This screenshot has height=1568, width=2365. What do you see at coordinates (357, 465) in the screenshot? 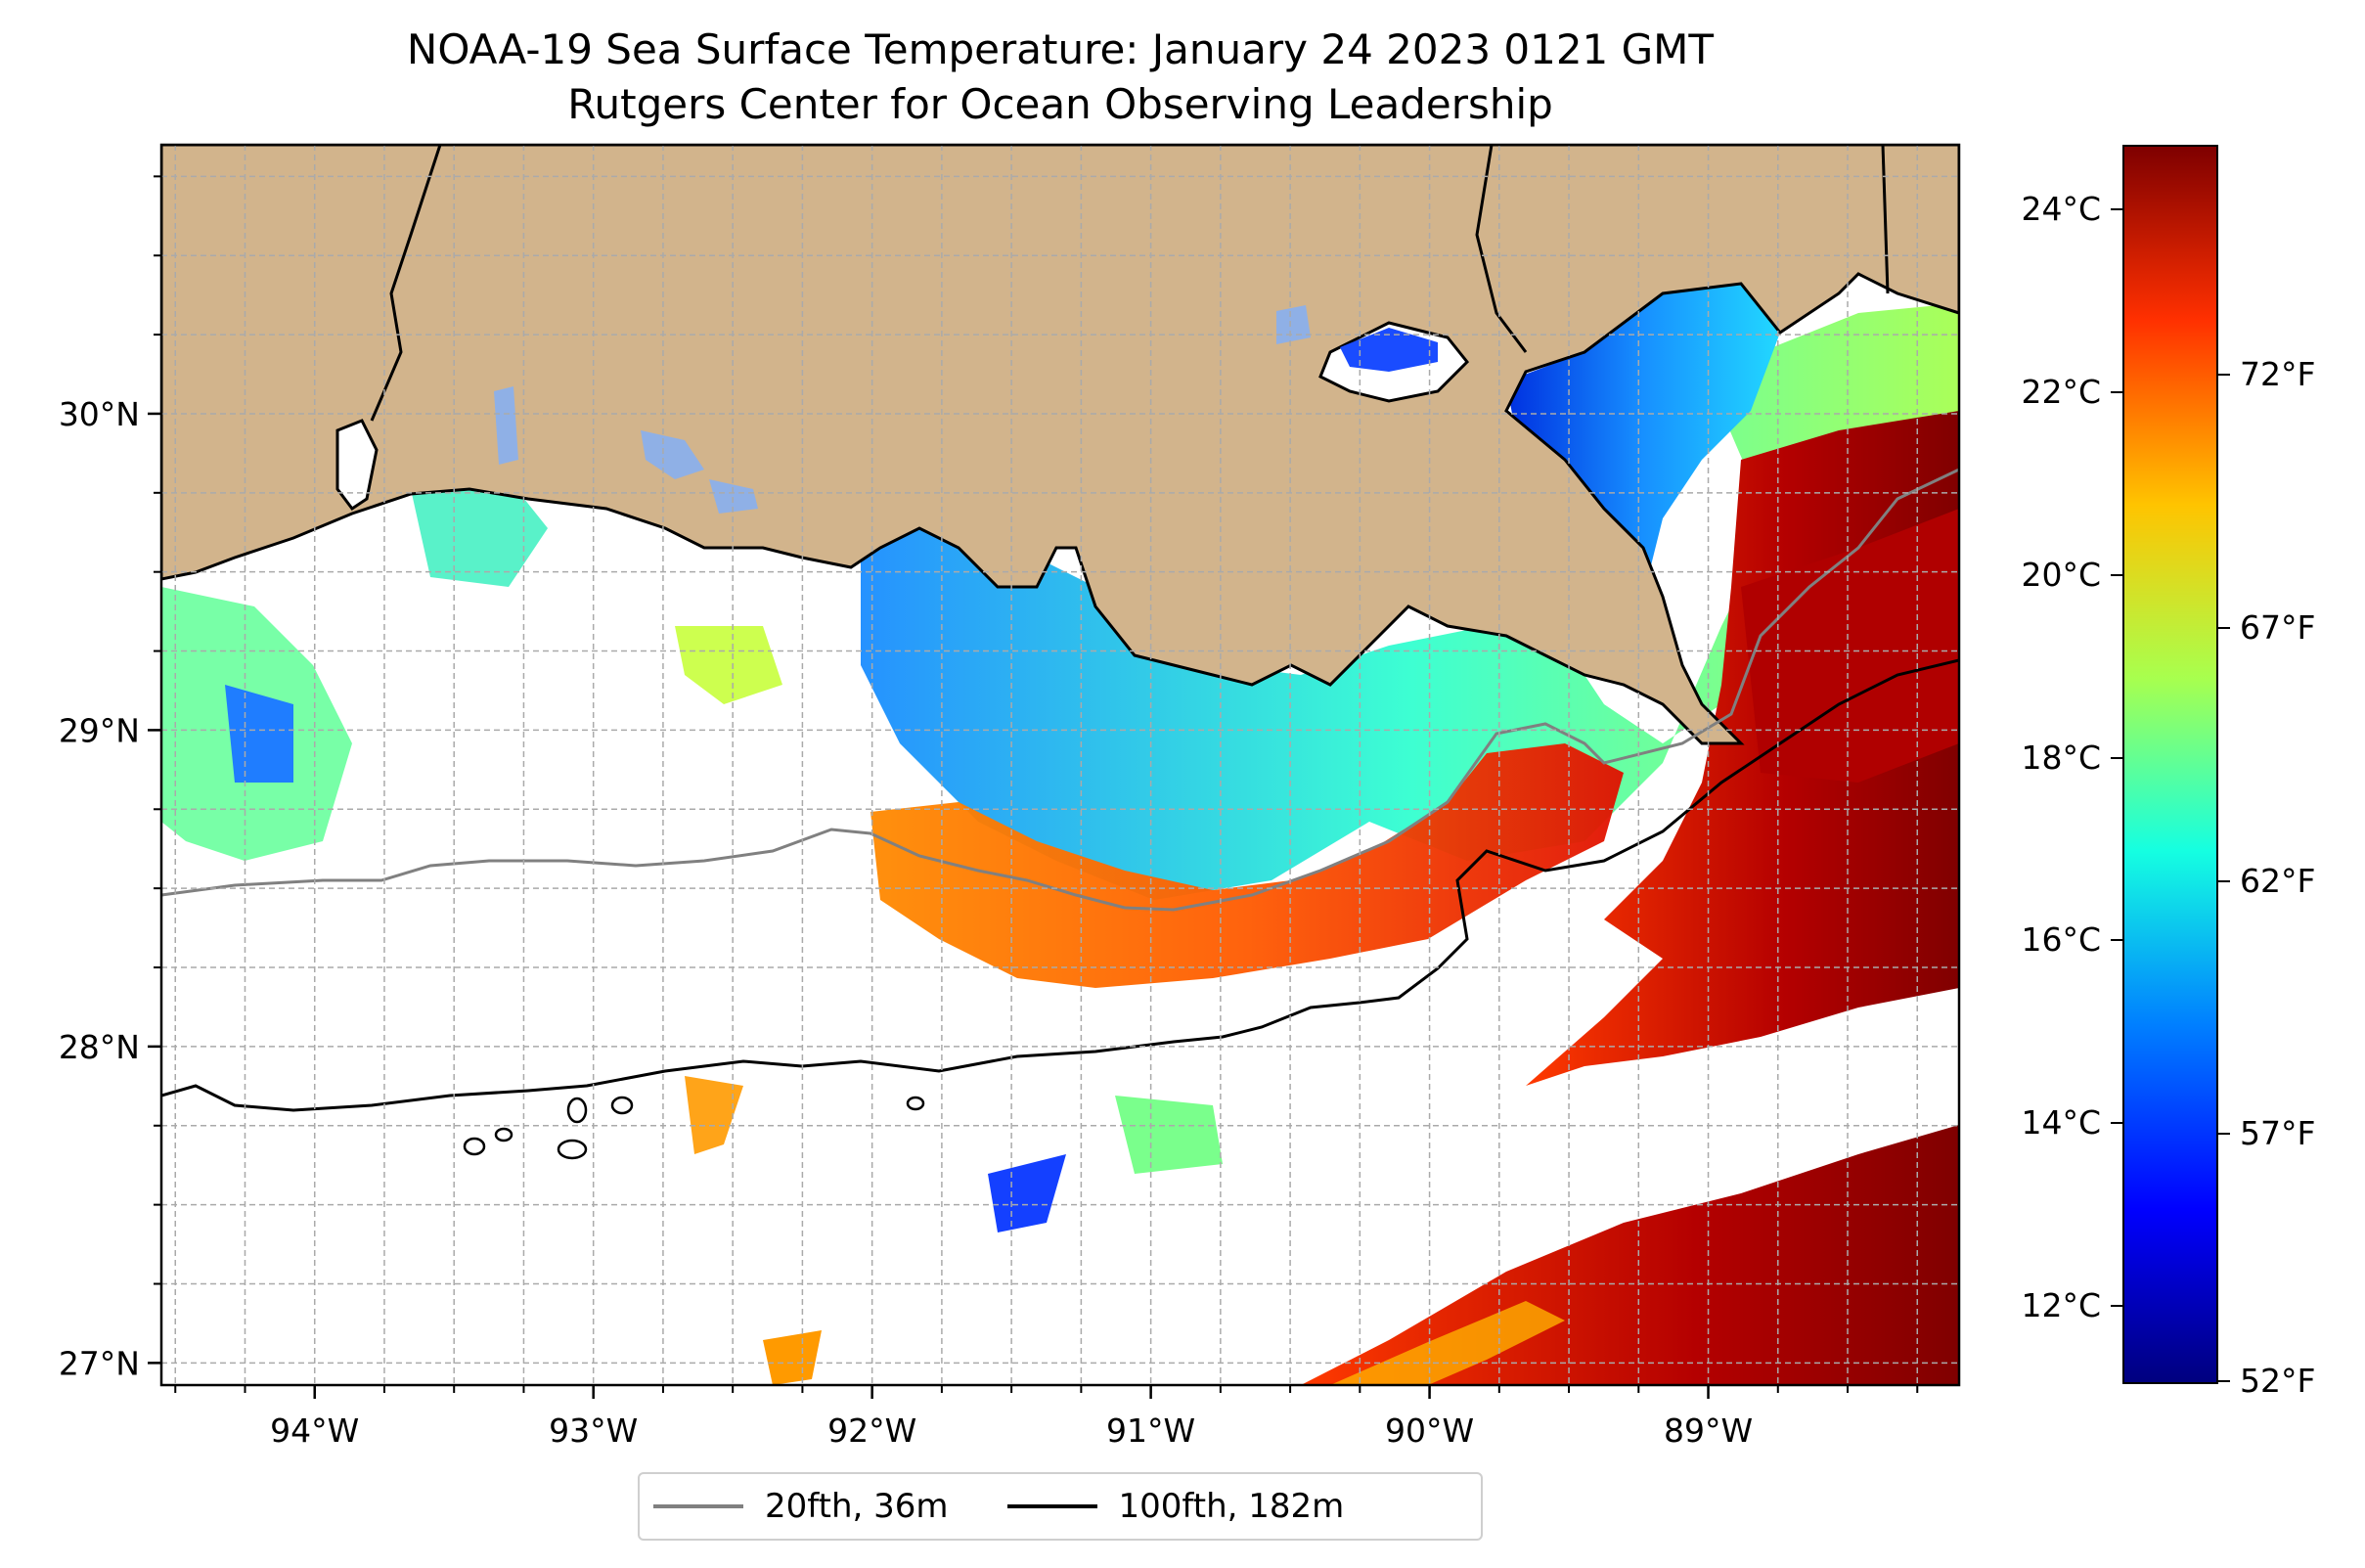
I see `calcasieu-lake` at bounding box center [357, 465].